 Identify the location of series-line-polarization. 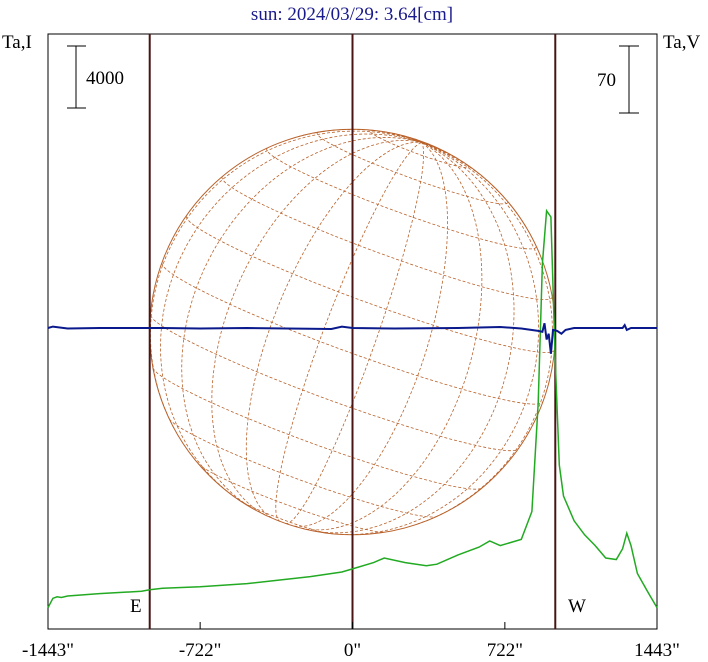
(352, 338).